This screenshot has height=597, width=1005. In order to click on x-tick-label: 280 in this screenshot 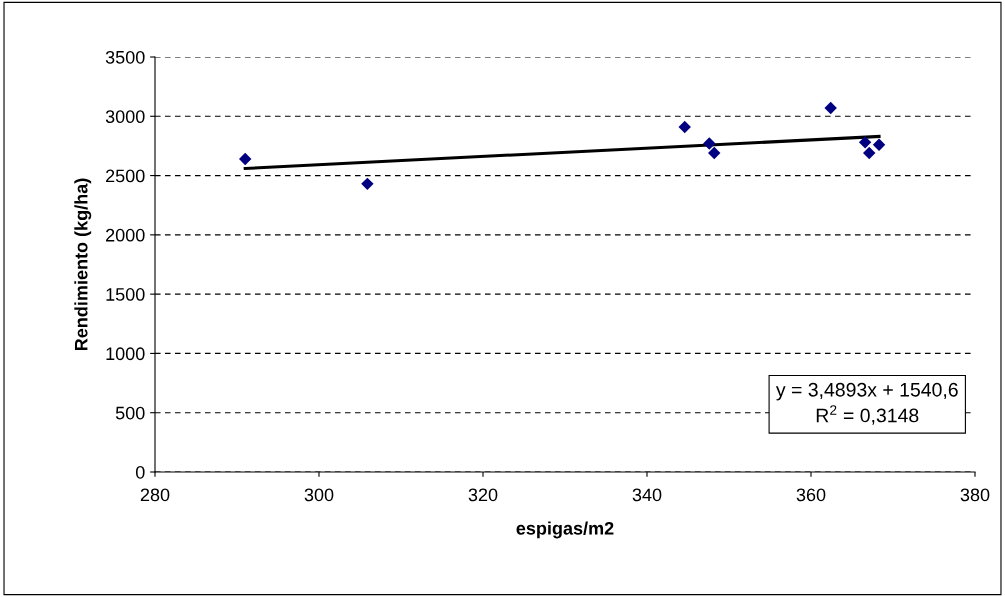, I will do `click(155, 495)`.